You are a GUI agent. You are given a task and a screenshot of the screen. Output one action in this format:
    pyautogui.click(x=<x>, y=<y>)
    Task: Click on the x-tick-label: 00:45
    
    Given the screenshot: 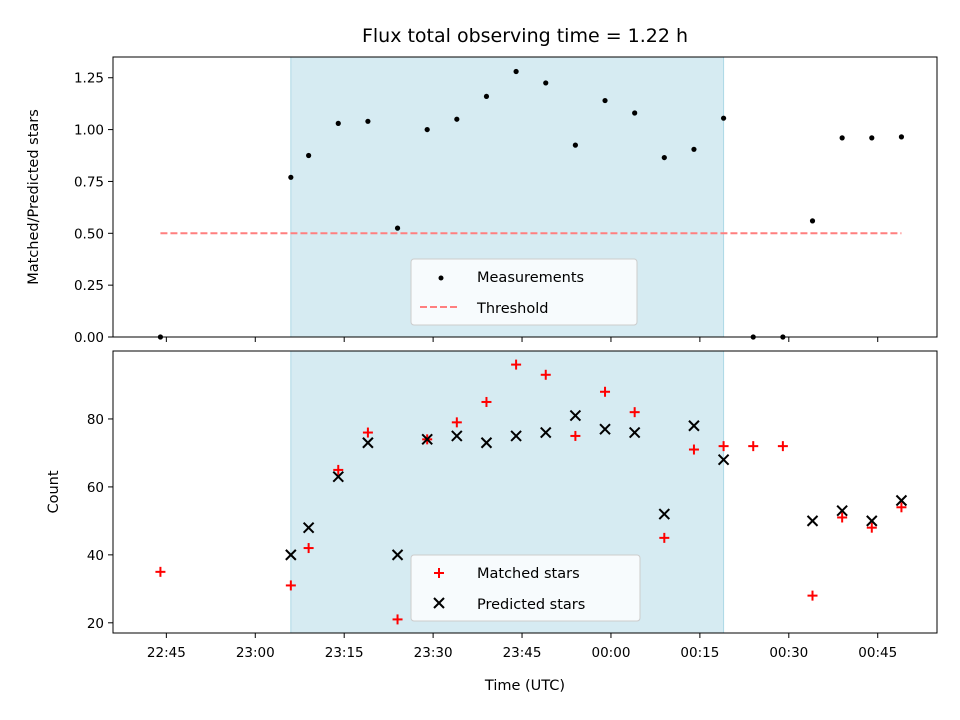 What is the action you would take?
    pyautogui.click(x=877, y=653)
    